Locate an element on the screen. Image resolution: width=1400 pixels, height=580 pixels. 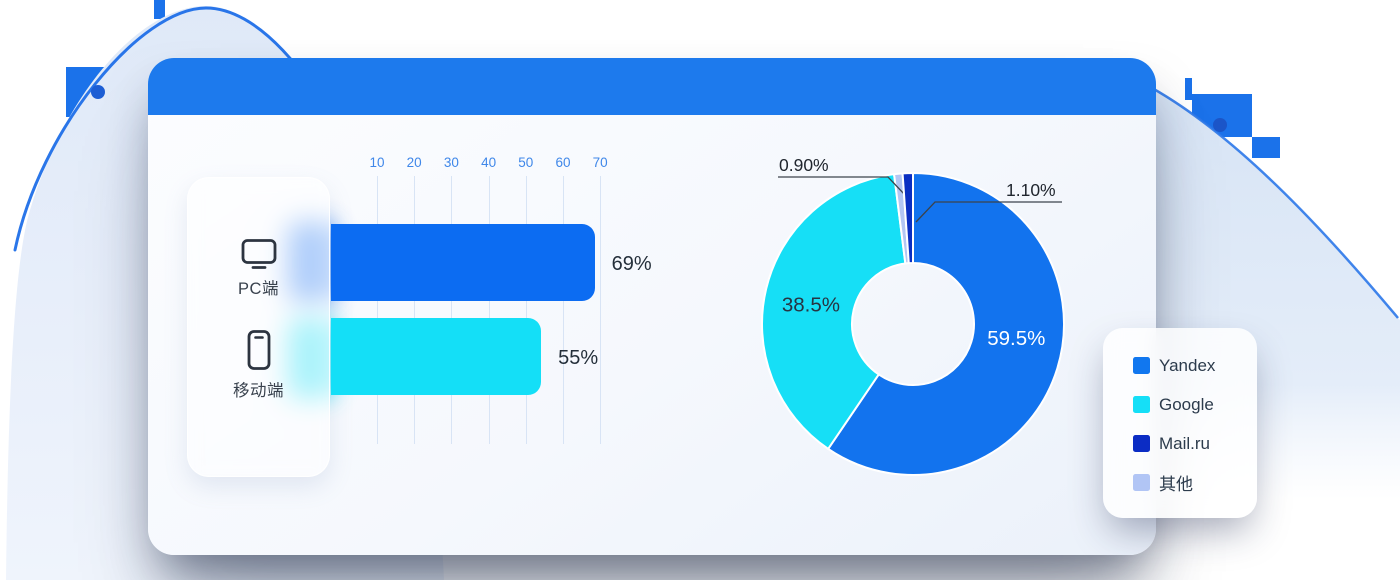
legend-item-mail-ru: Mail.ru is located at coordinates (1195, 443).